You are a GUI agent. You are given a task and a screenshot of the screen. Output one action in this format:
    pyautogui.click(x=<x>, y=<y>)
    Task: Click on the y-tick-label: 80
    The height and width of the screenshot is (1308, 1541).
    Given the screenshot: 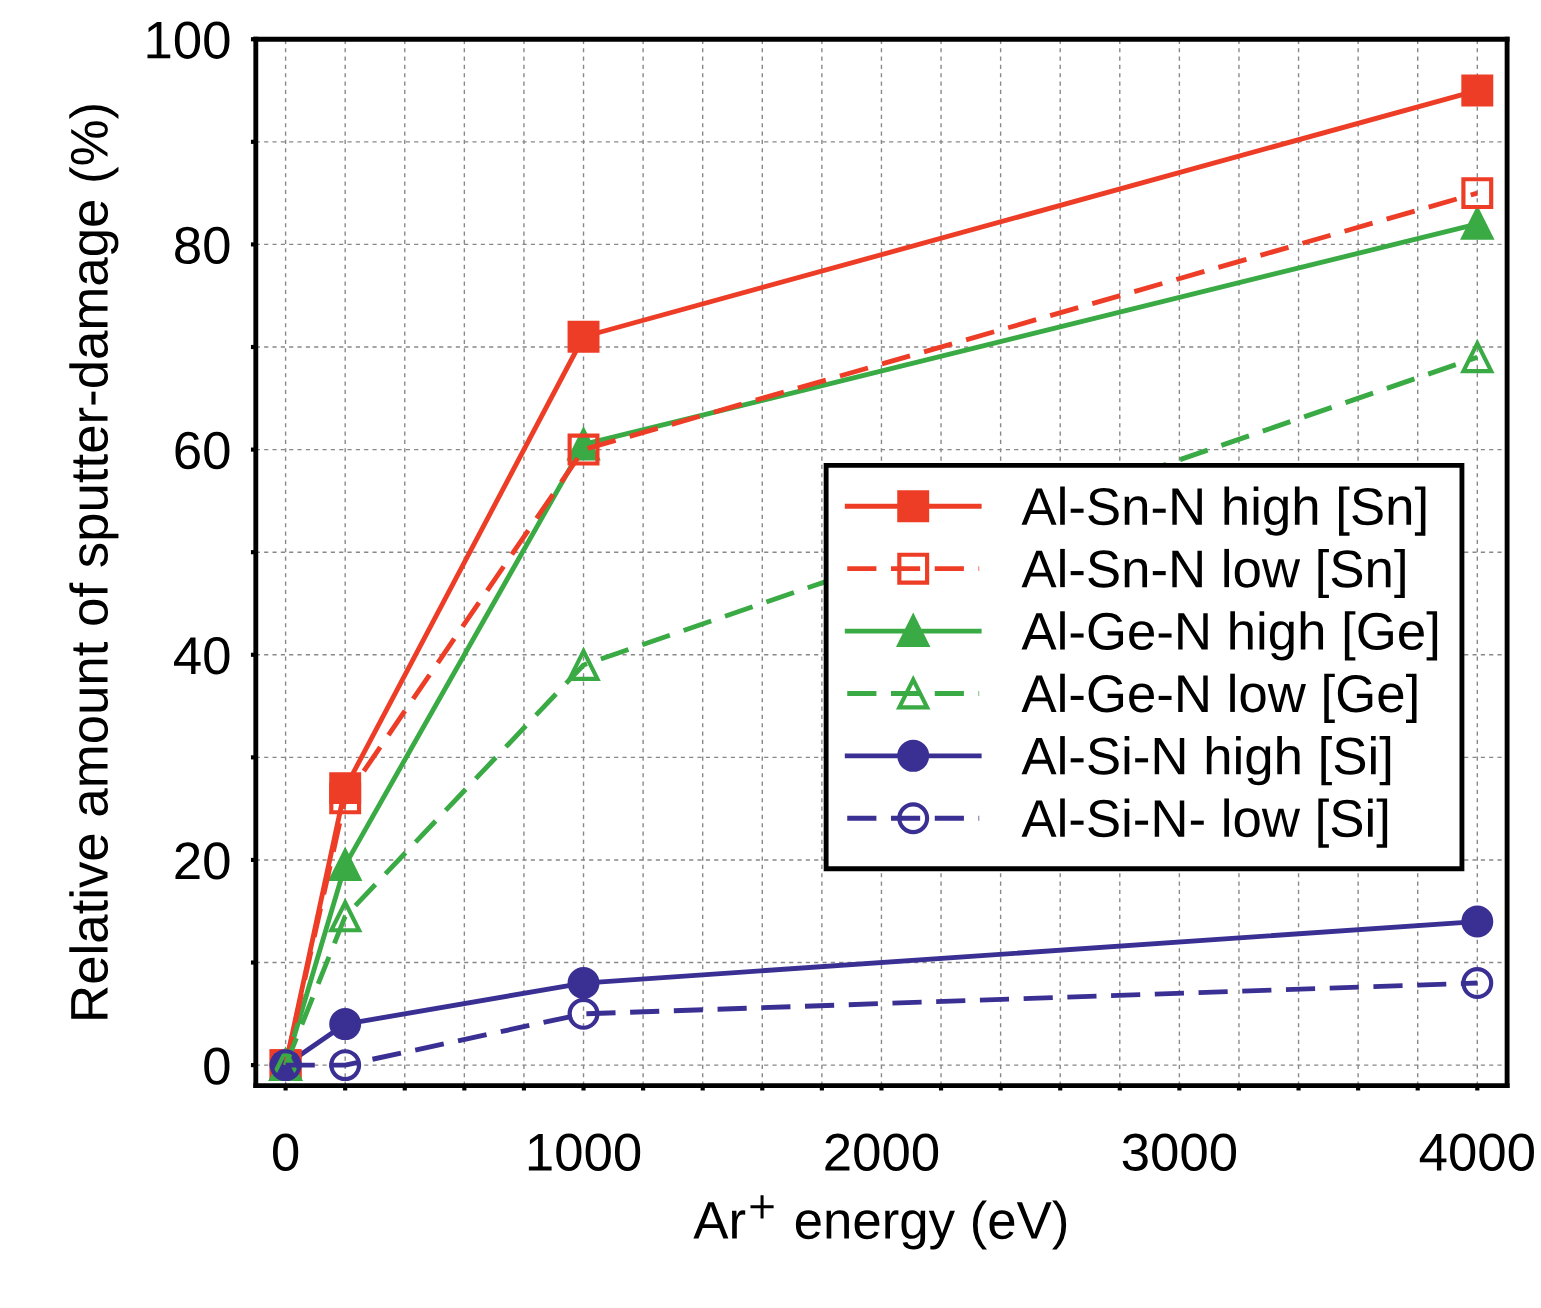 What is the action you would take?
    pyautogui.click(x=202, y=245)
    